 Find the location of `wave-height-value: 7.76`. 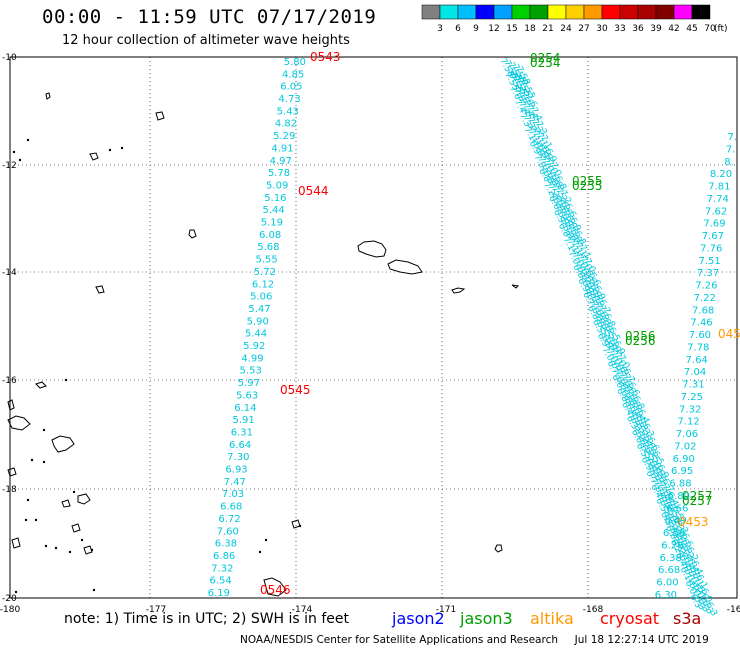

wave-height-value: 7.76 is located at coordinates (711, 248).